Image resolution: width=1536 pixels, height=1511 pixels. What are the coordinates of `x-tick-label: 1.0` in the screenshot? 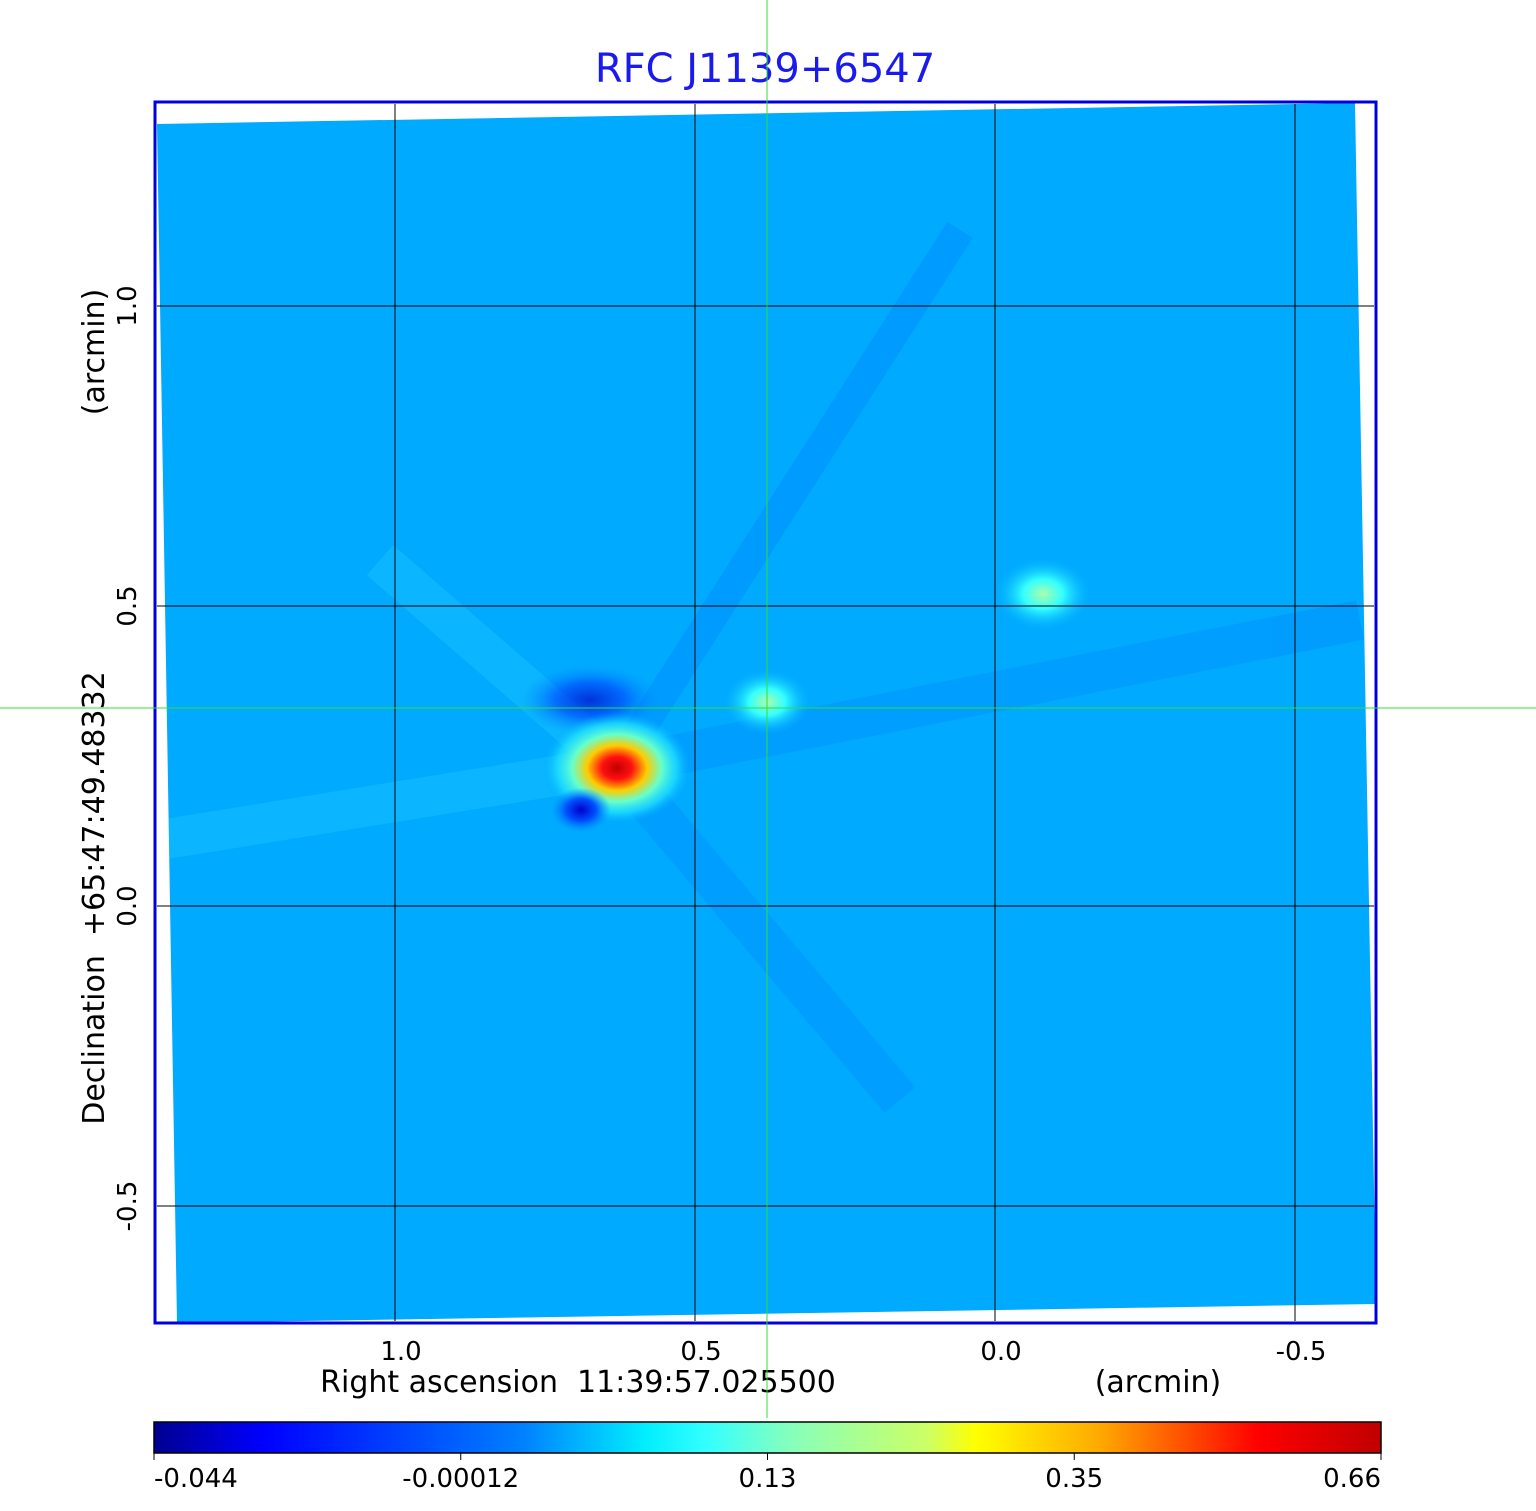 It's located at (400, 1352).